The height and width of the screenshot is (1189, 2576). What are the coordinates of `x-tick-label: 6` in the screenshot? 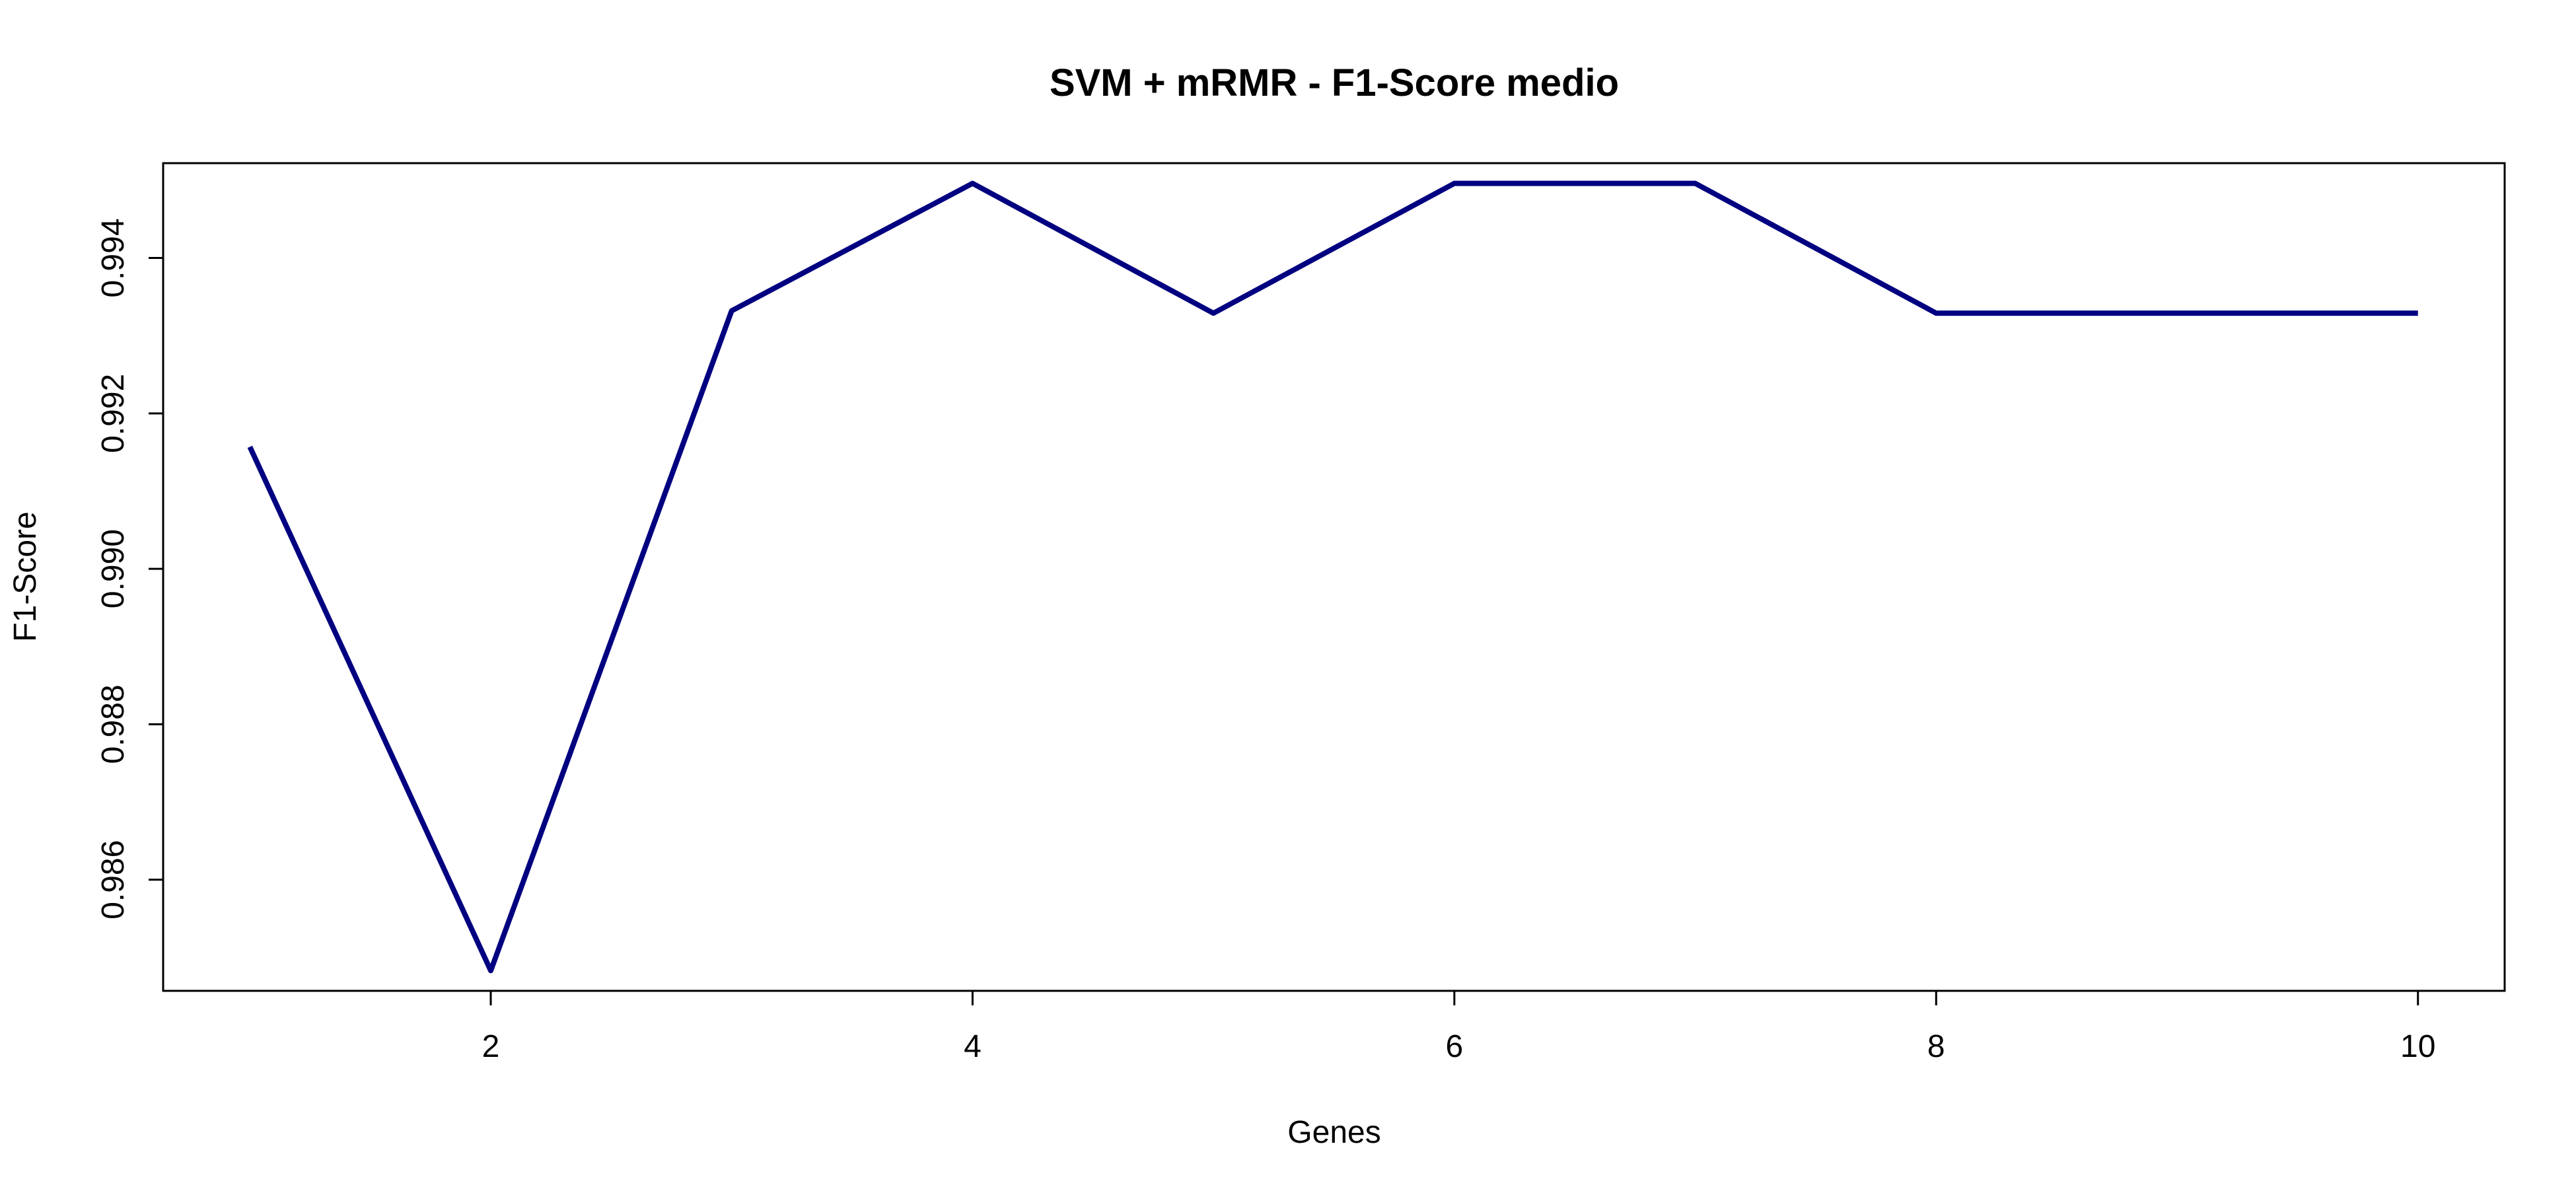 It's located at (1455, 1046).